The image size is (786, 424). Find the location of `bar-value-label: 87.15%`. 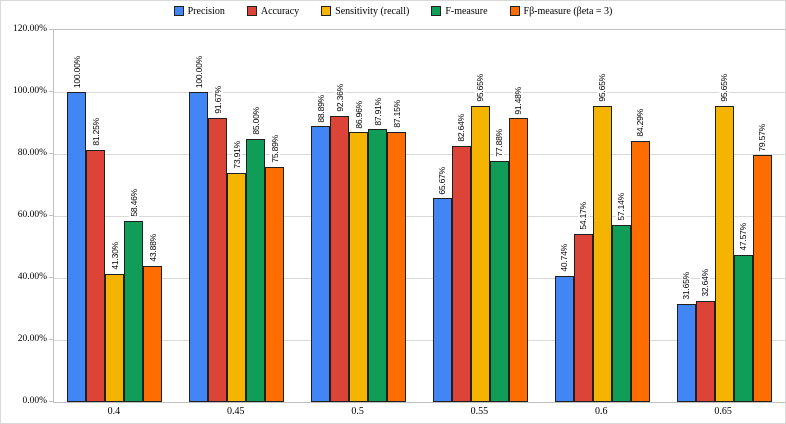

bar-value-label: 87.15% is located at coordinates (396, 114).